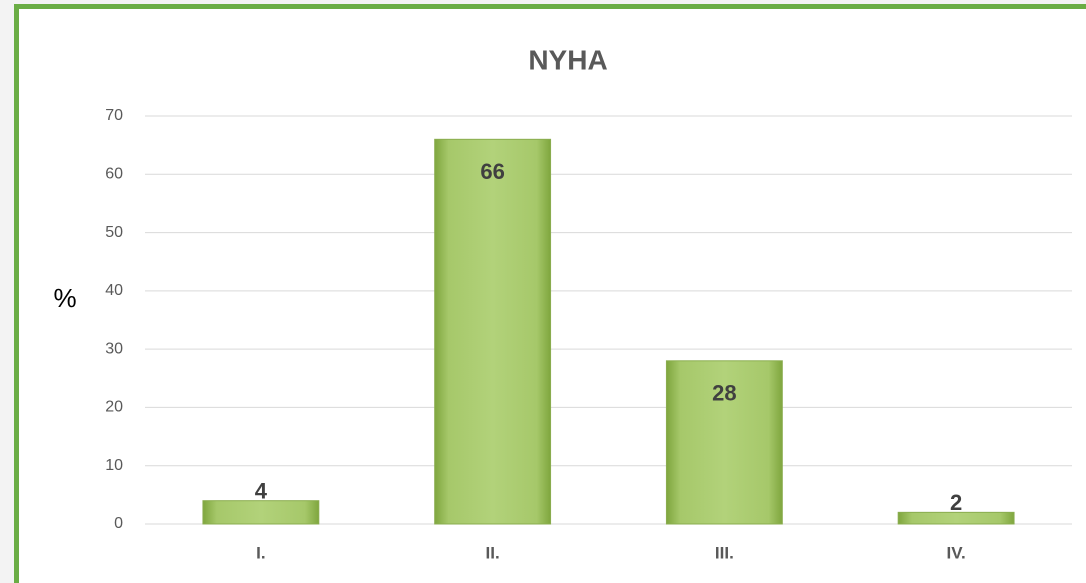  I want to click on y-tick-label: 70, so click(114, 115).